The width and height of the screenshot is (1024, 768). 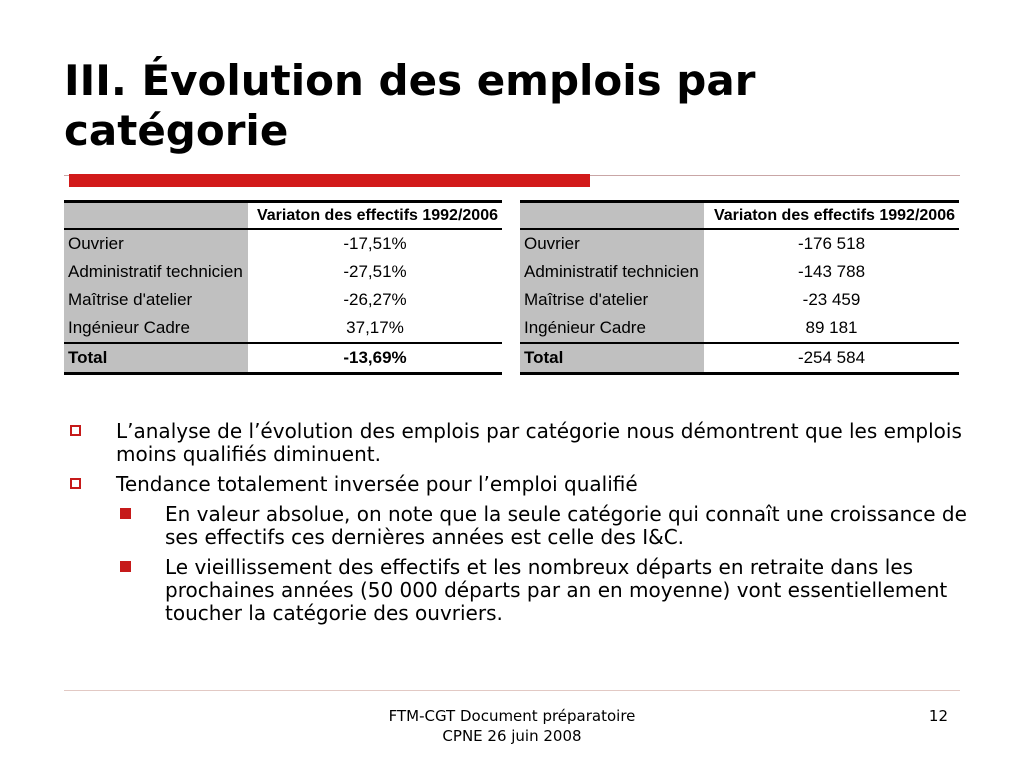 What do you see at coordinates (512, 716) in the screenshot?
I see `footer-line-1: FTM-CGT Document préparatoire` at bounding box center [512, 716].